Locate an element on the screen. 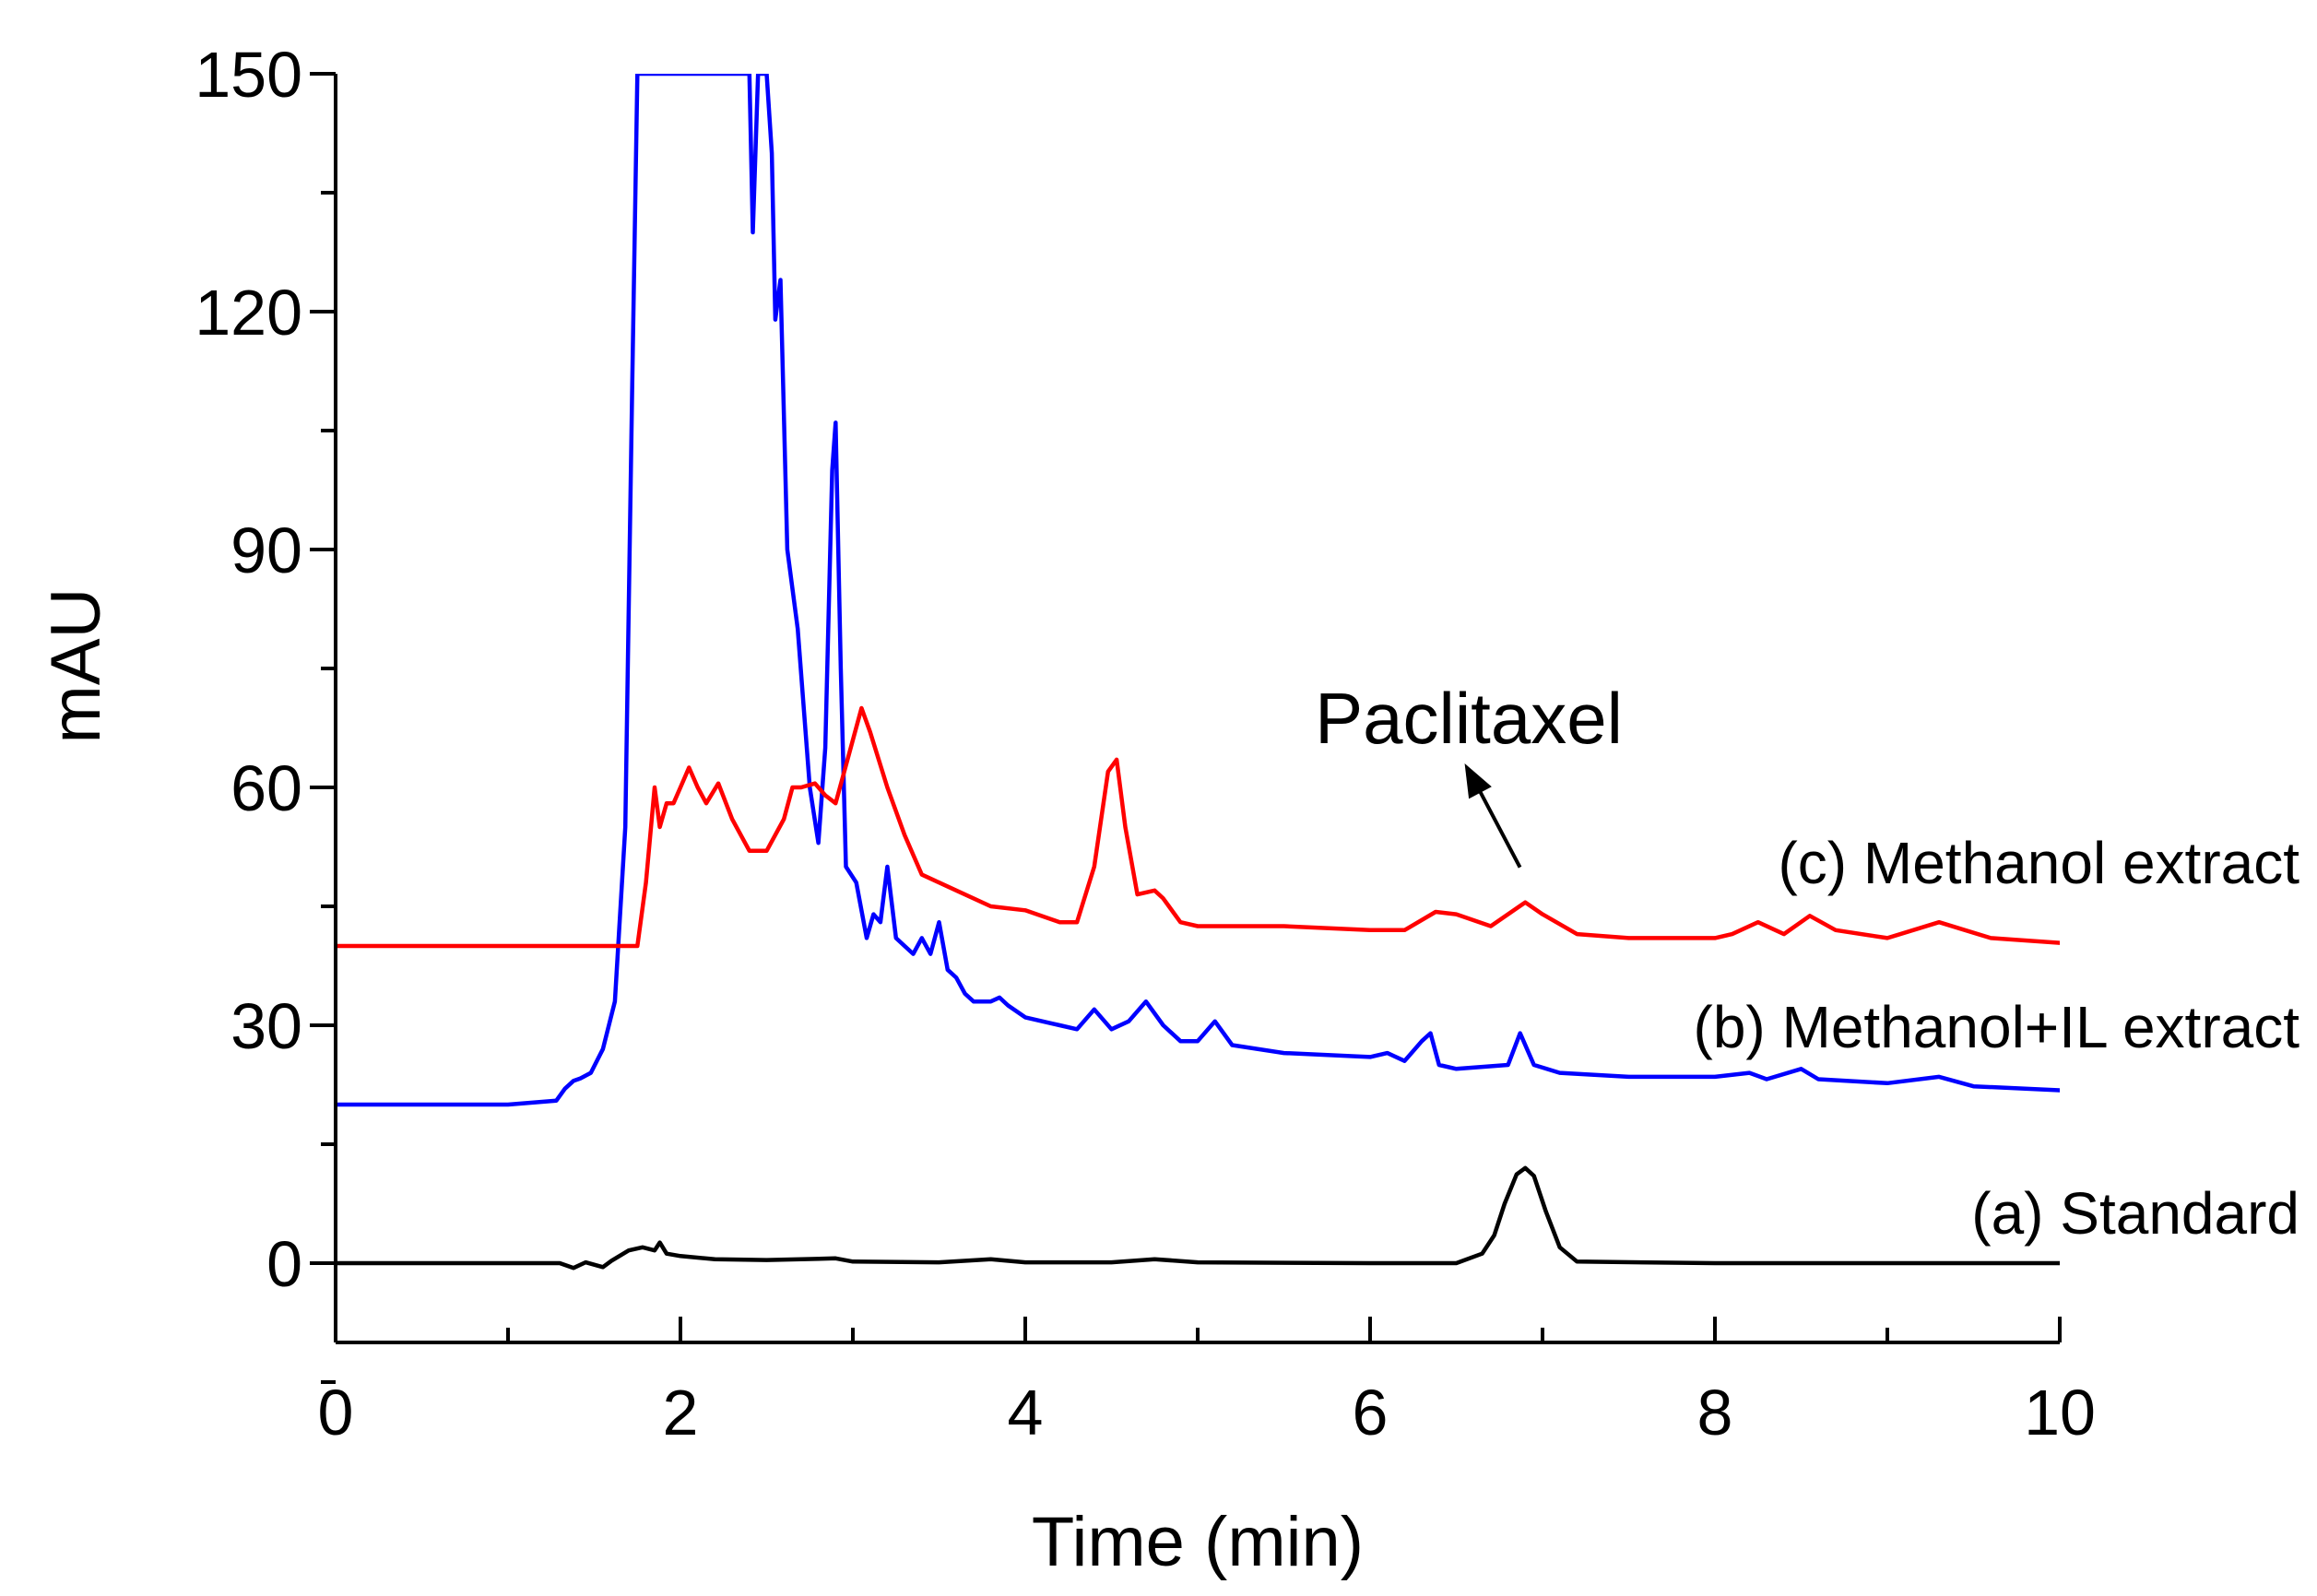 The width and height of the screenshot is (2317, 1596). y-axis-title: mAU is located at coordinates (76, 666).